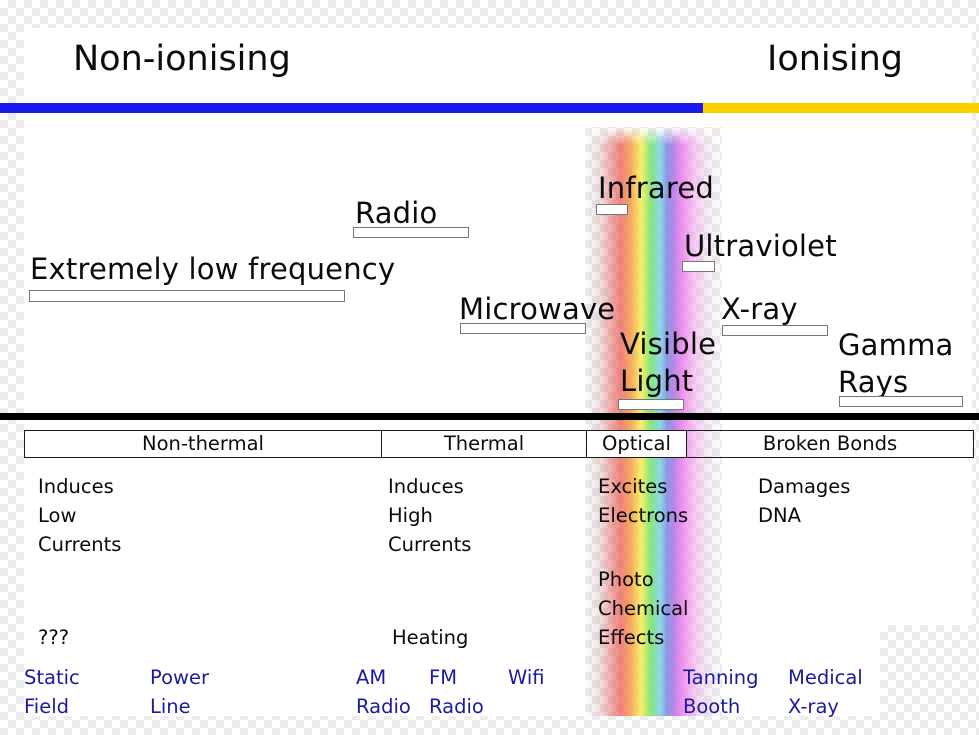  I want to click on effect-unknown: ???, so click(54, 637).